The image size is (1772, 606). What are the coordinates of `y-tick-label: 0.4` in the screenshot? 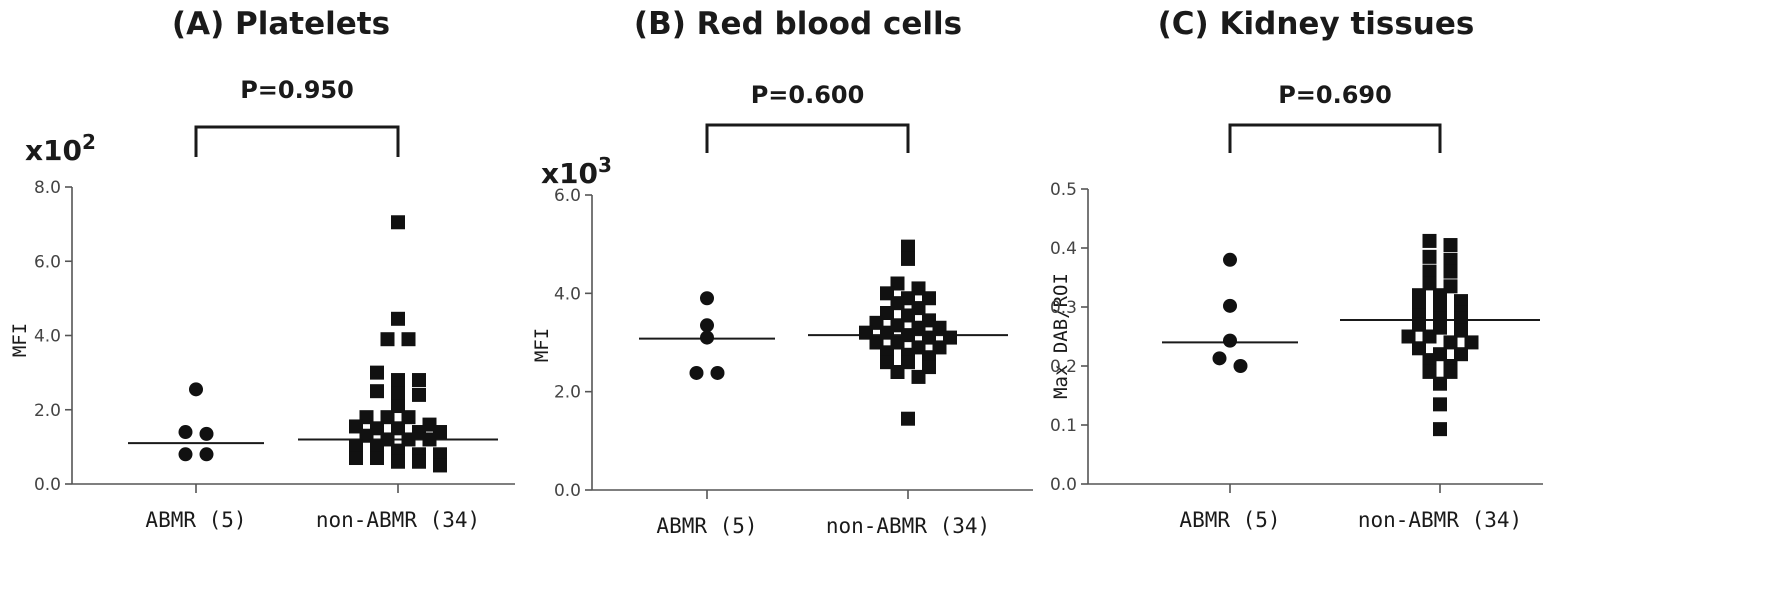 It's located at (1063, 249).